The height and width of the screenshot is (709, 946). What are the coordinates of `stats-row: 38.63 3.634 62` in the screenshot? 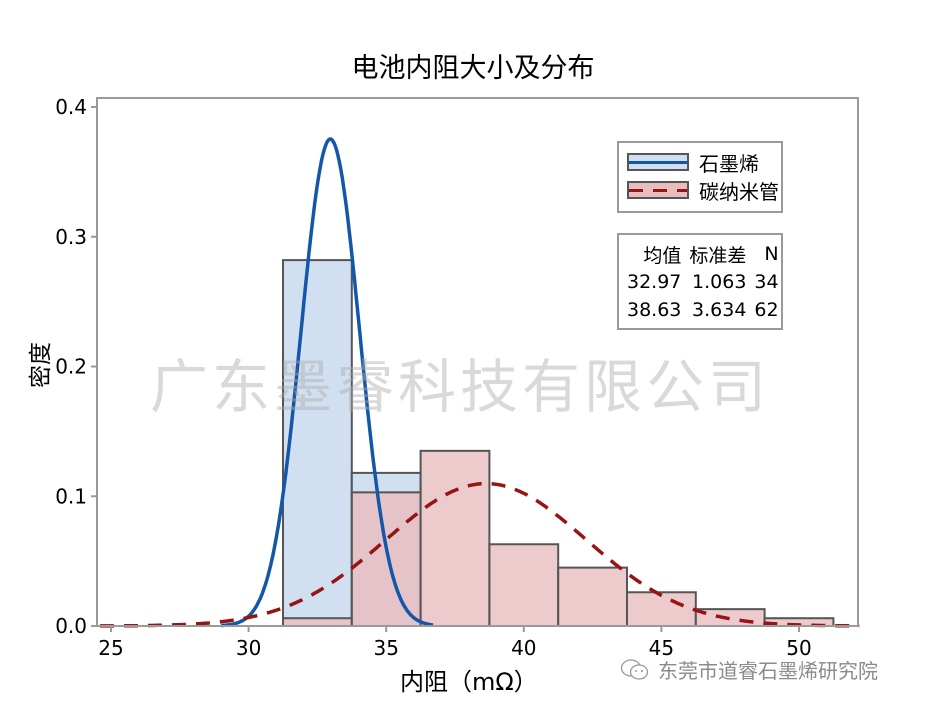 It's located at (703, 310).